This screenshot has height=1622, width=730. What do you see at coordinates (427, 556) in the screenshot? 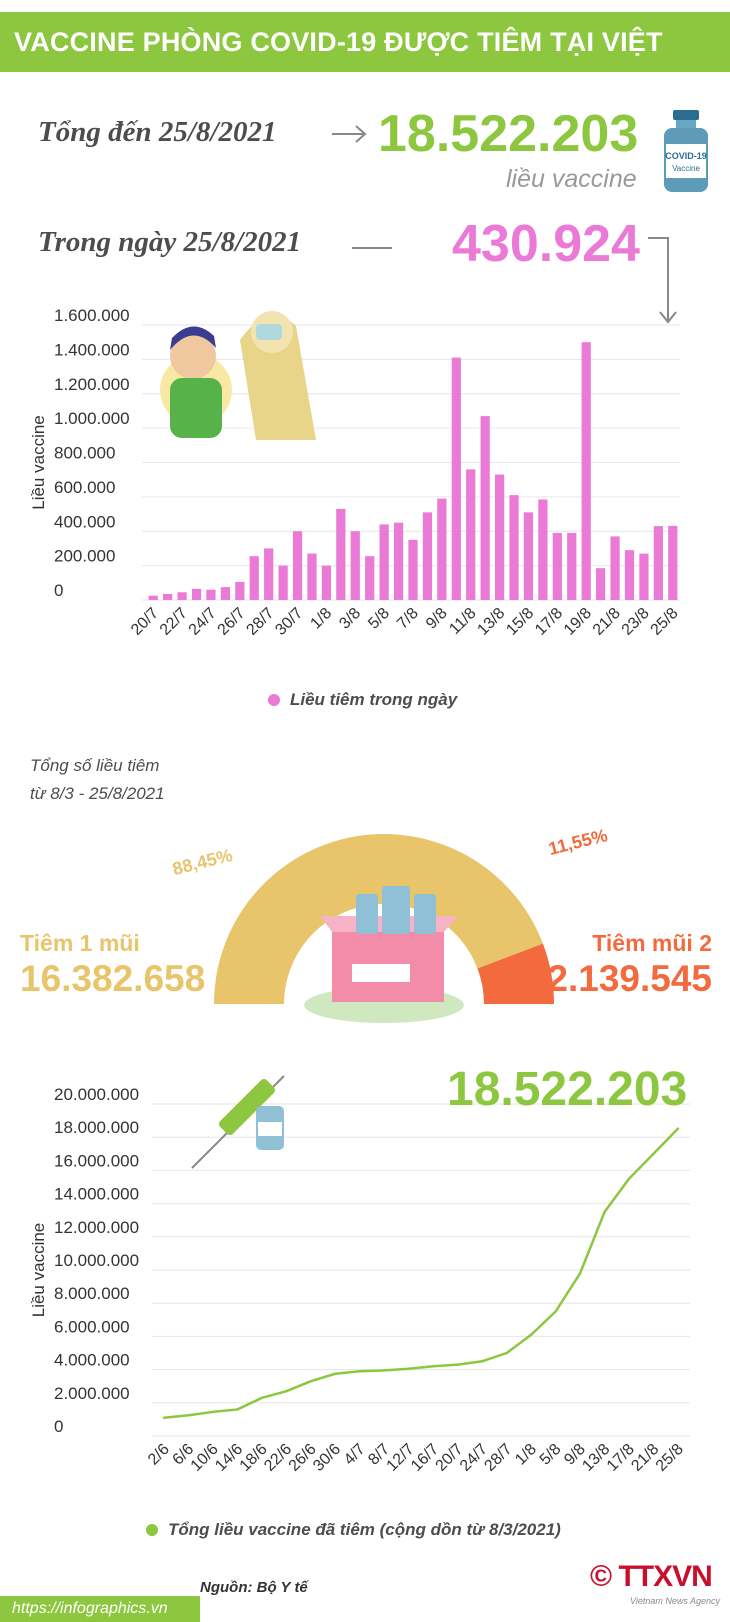
I see `bar-8/8` at bounding box center [427, 556].